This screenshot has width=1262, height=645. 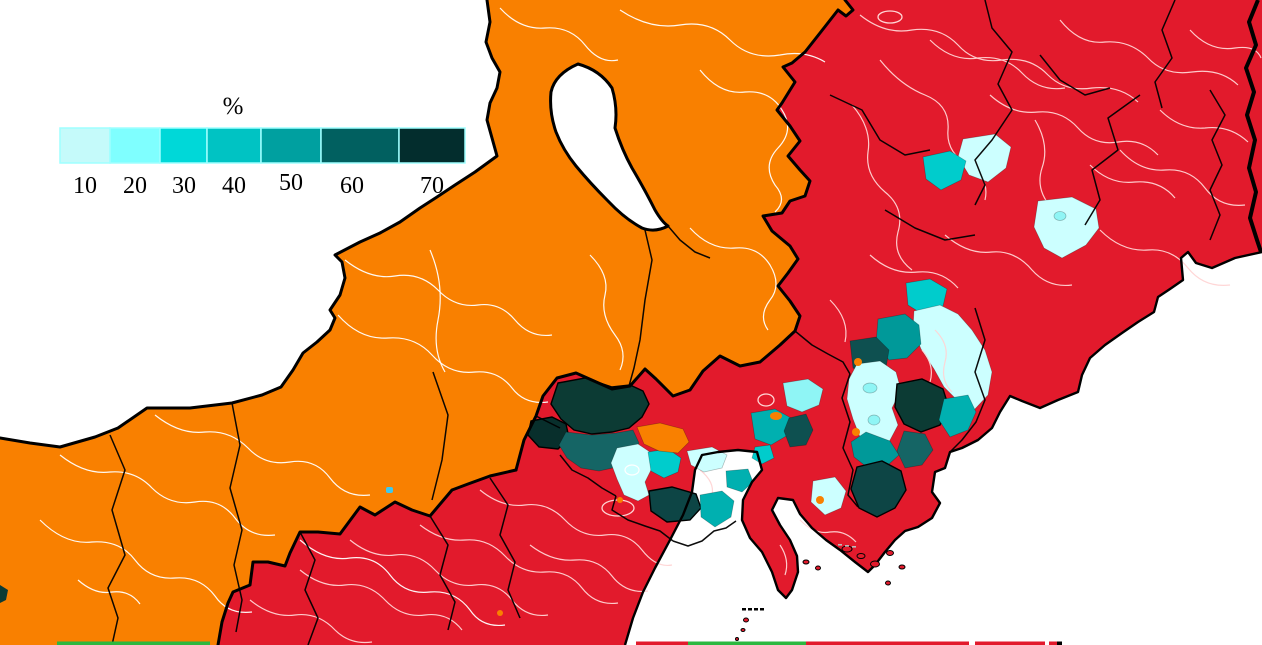 I want to click on lake-dot, so click(x=389, y=490).